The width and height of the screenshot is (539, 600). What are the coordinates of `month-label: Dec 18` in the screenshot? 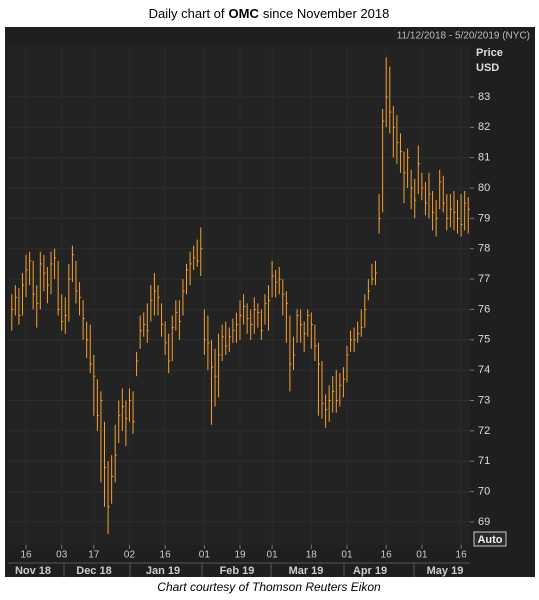 It's located at (93, 571).